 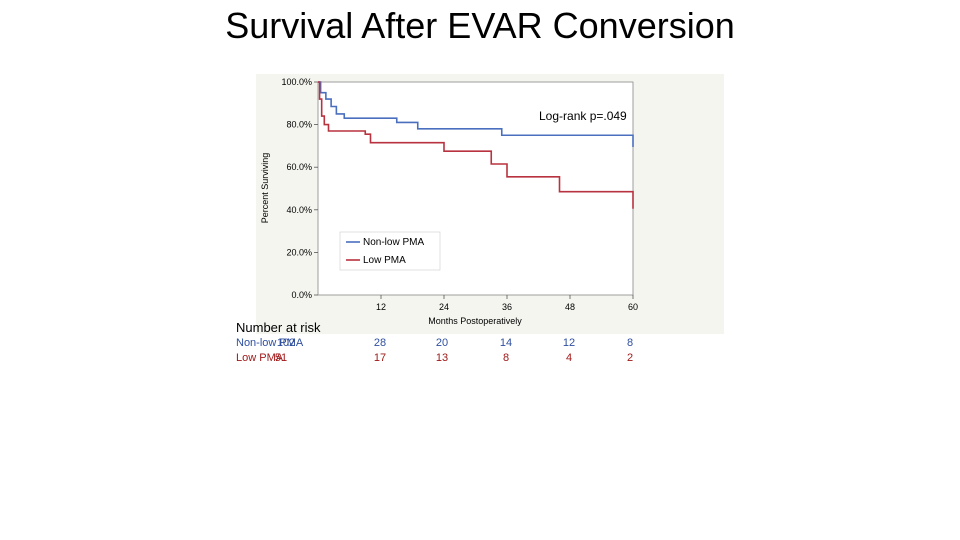 What do you see at coordinates (265, 188) in the screenshot?
I see `y-axis-title: Percent Surviving` at bounding box center [265, 188].